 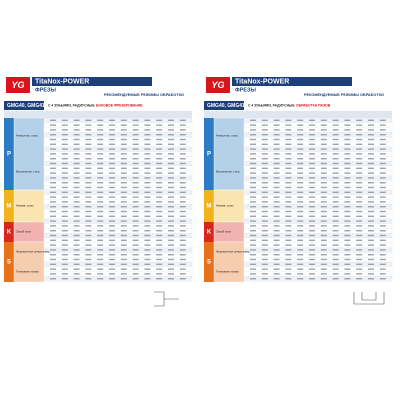 I want to click on group-letter: K, so click(x=209, y=233).